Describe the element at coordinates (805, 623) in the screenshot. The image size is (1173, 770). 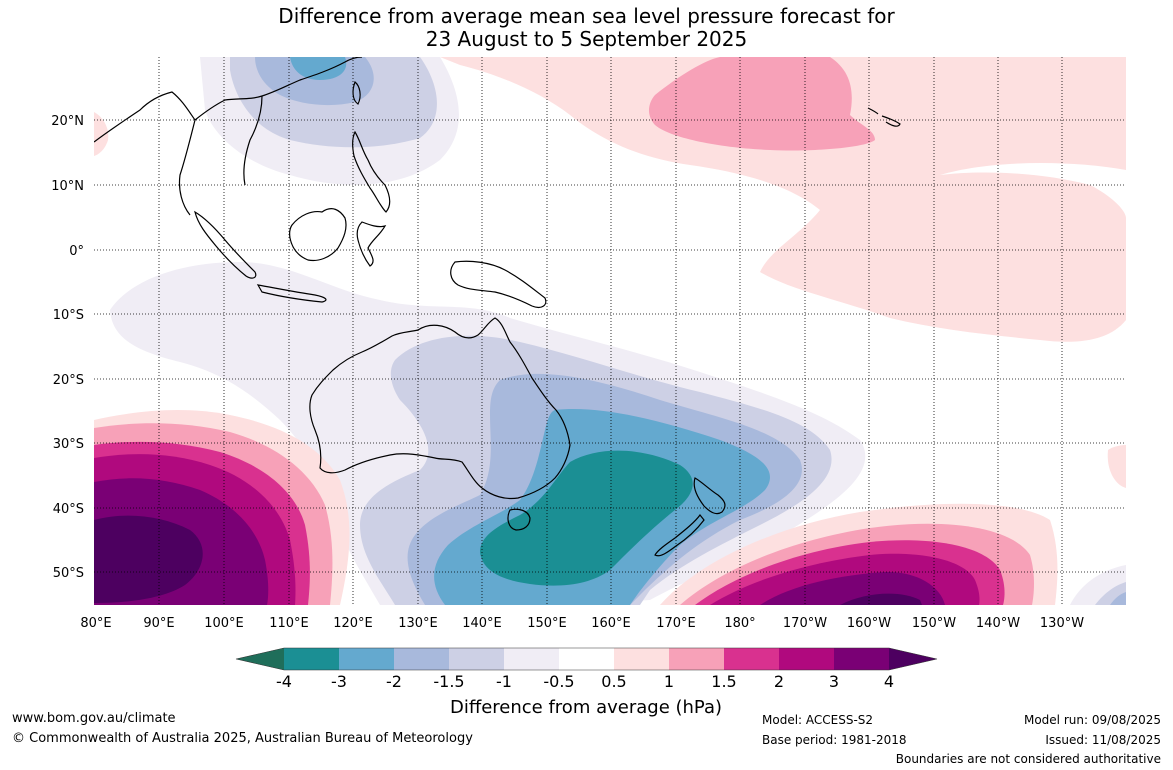
I see `lon-label: 170°W` at that location.